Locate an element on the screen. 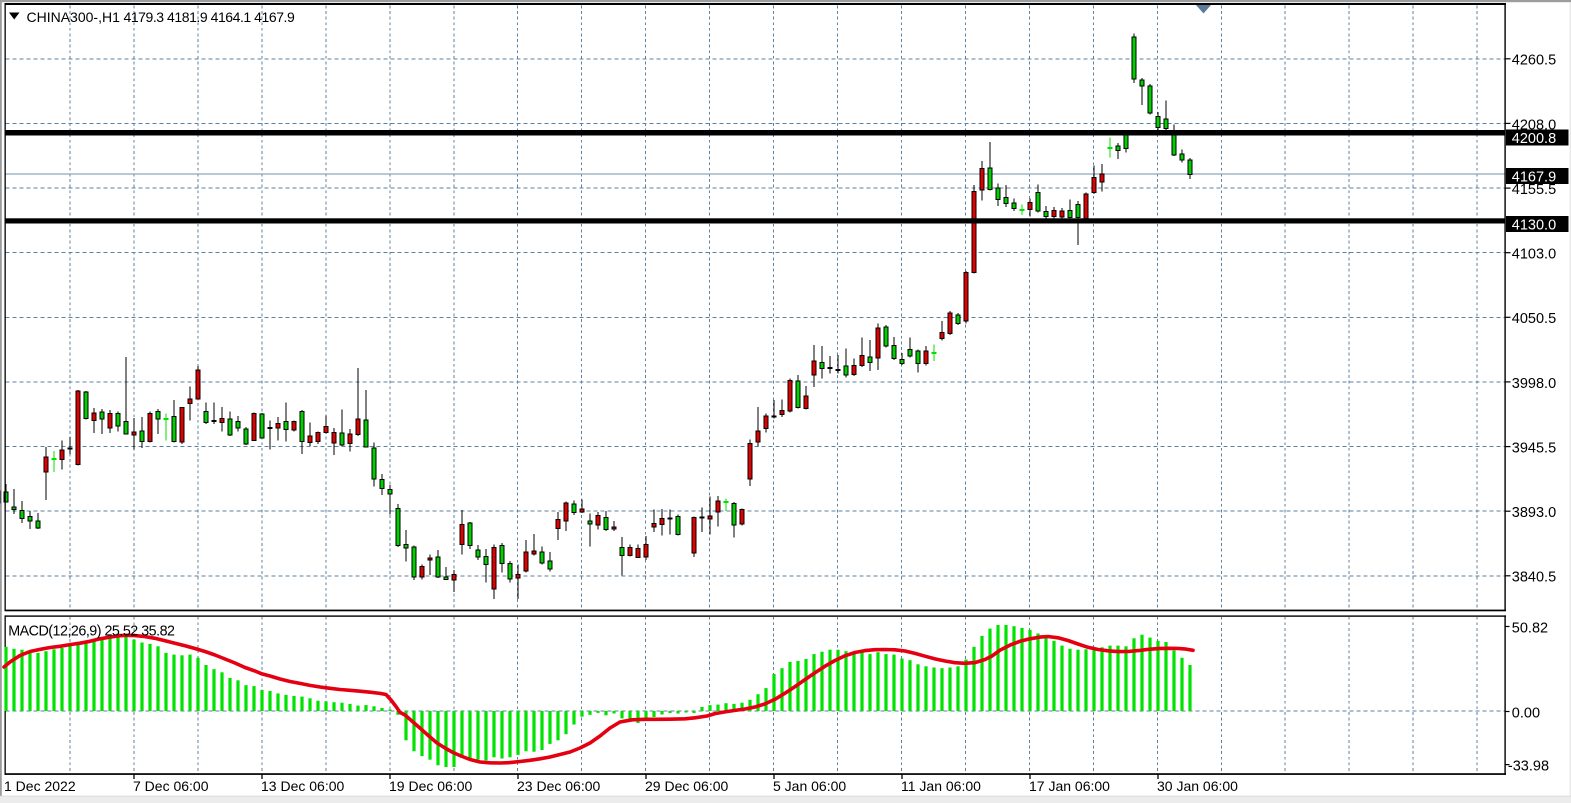  svg-text: 4130.0 is located at coordinates (1534, 225).